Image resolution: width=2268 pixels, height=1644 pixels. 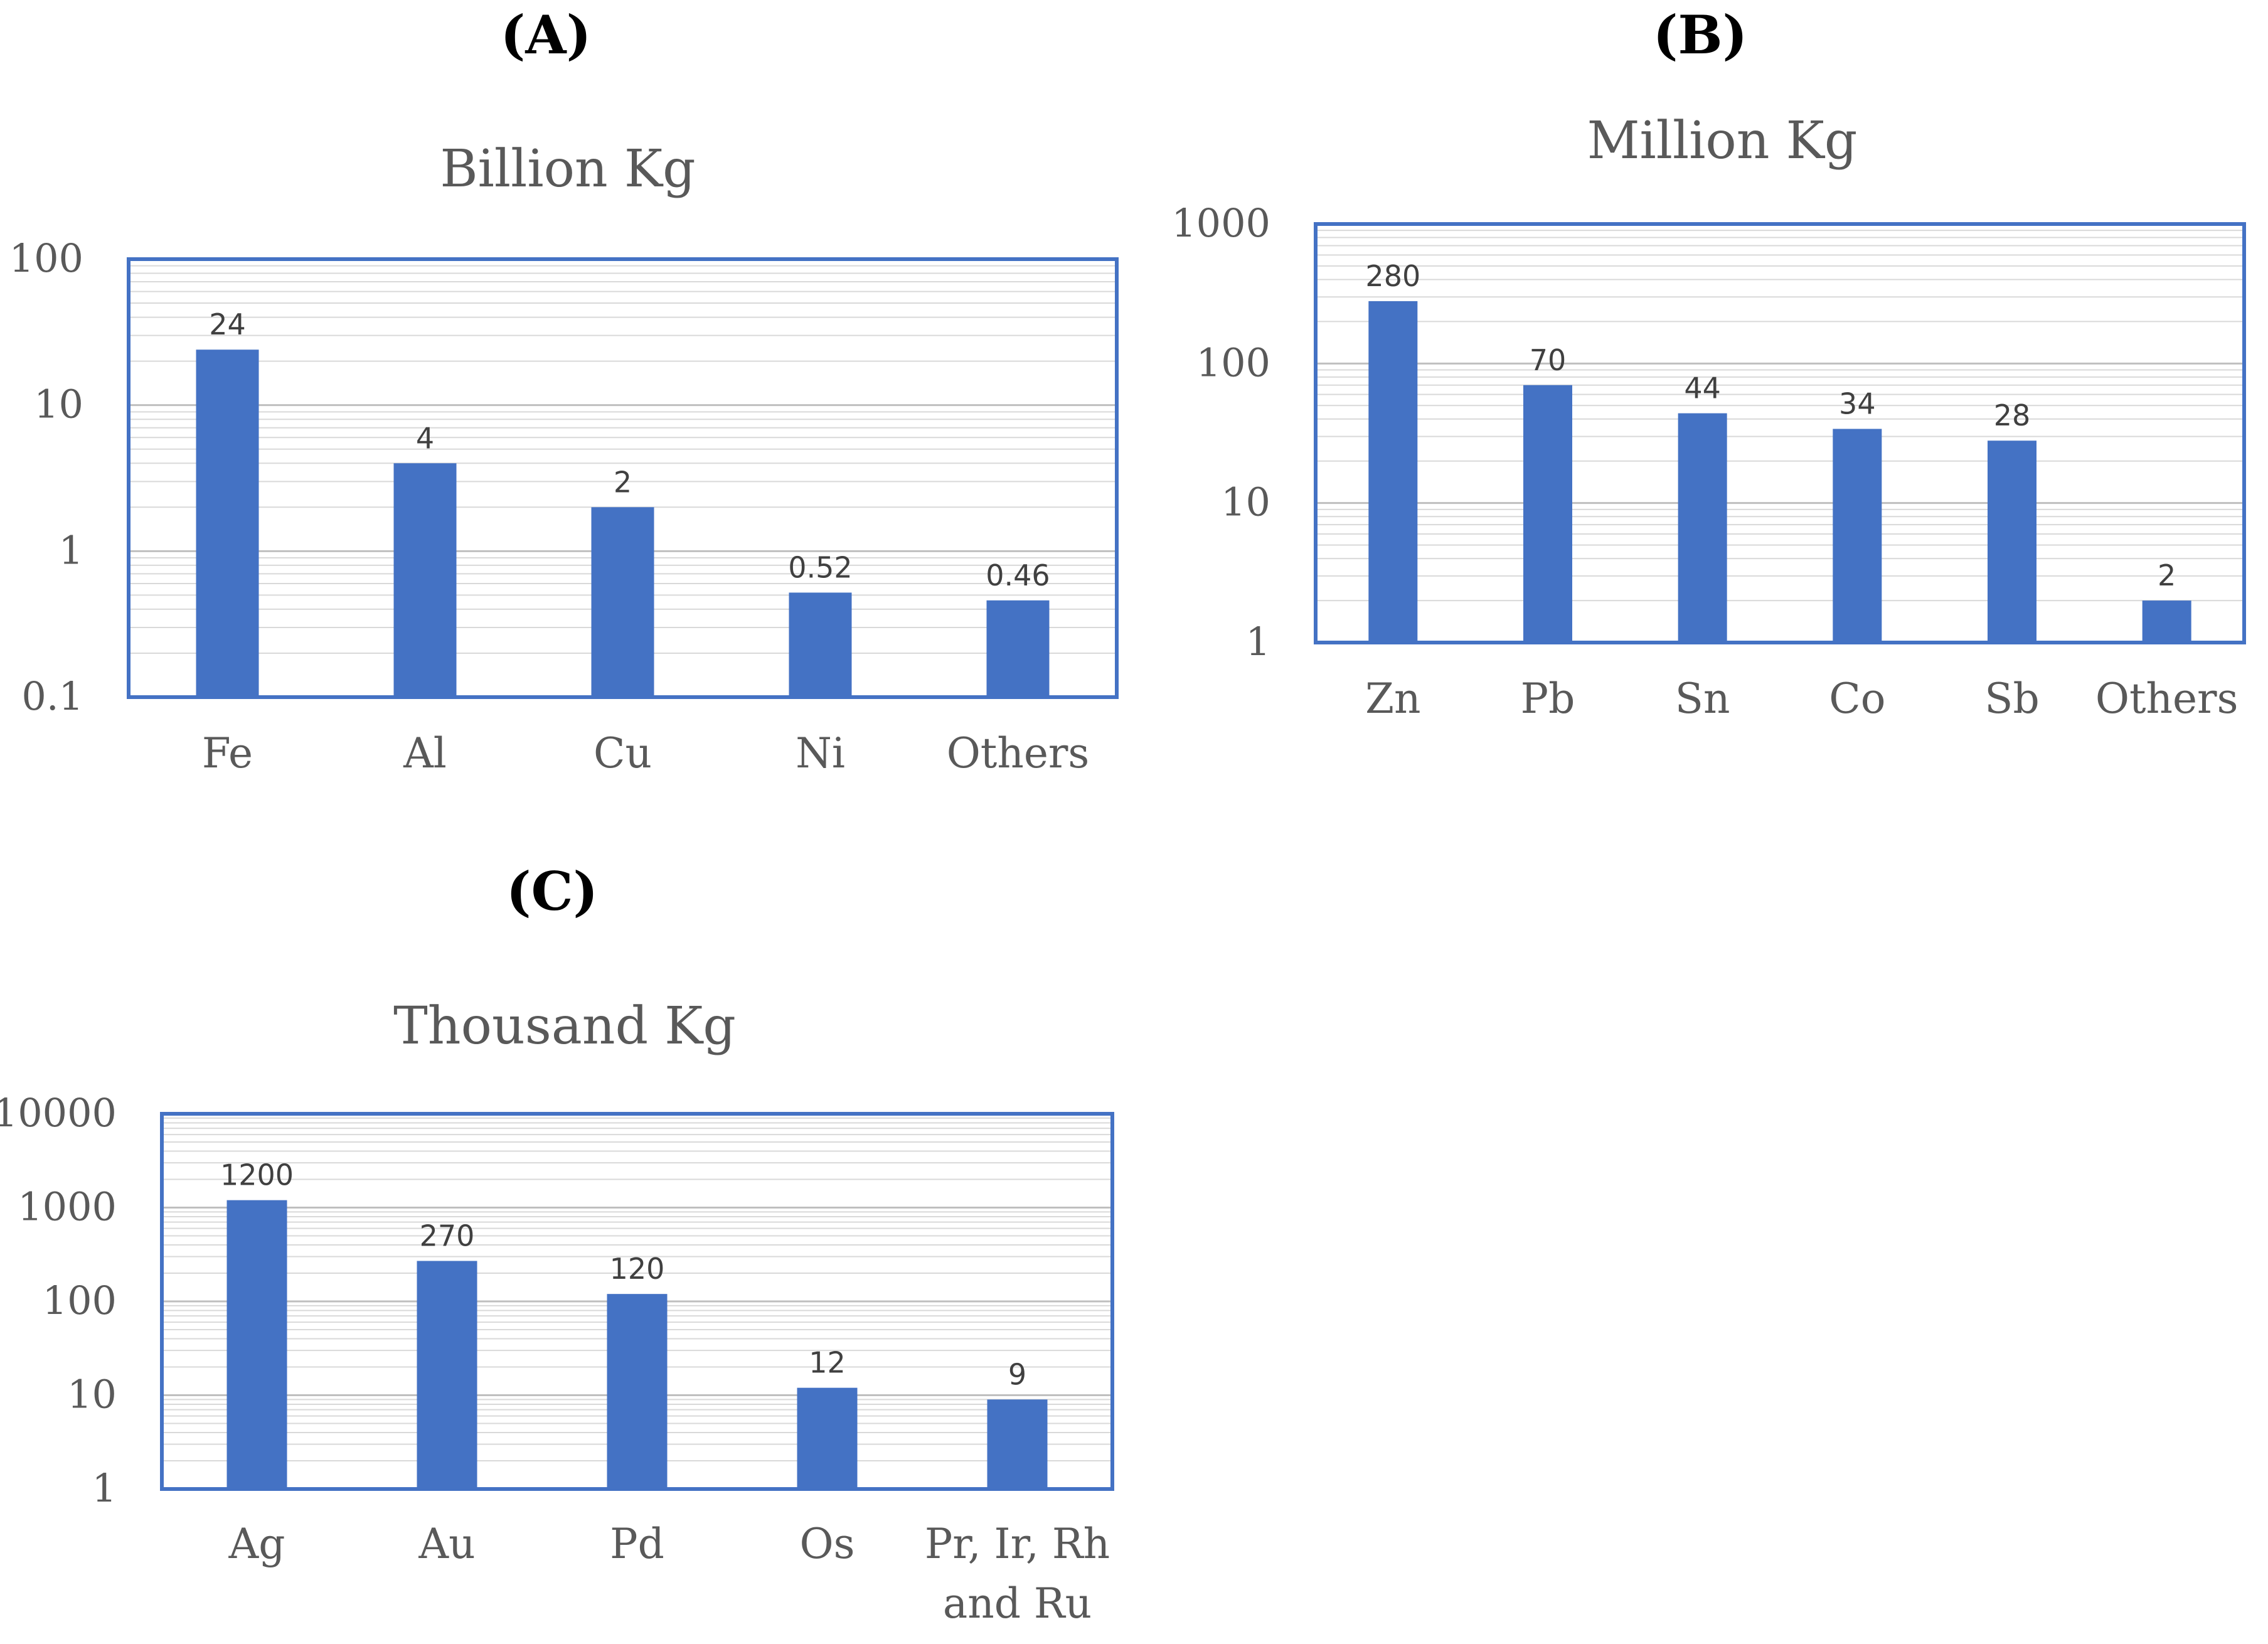 I want to click on data-label: 24, so click(x=227, y=324).